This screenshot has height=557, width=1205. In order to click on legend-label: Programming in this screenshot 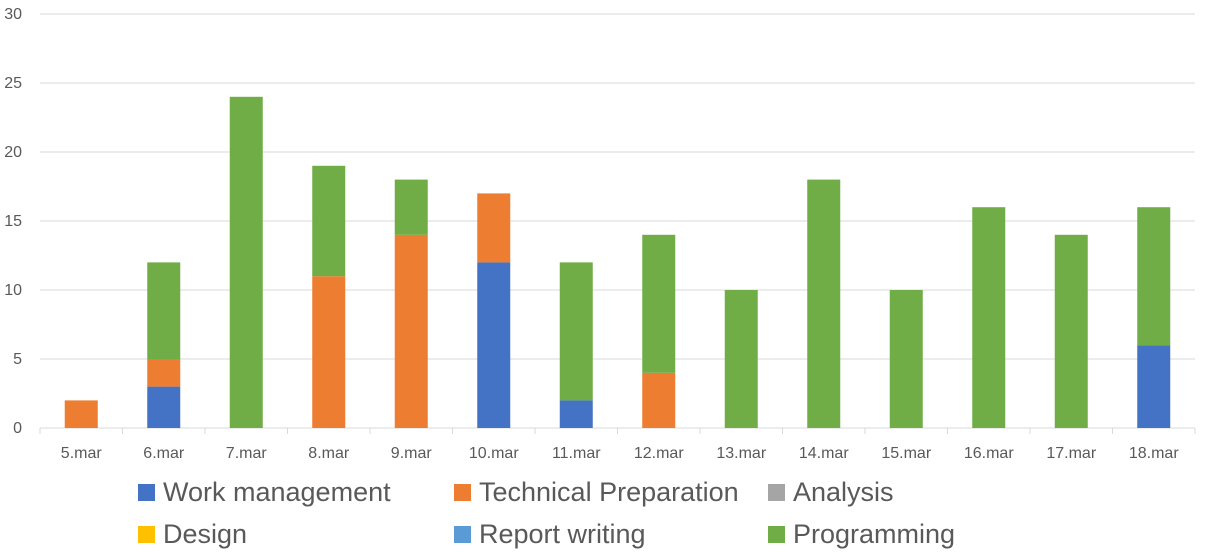, I will do `click(874, 533)`.